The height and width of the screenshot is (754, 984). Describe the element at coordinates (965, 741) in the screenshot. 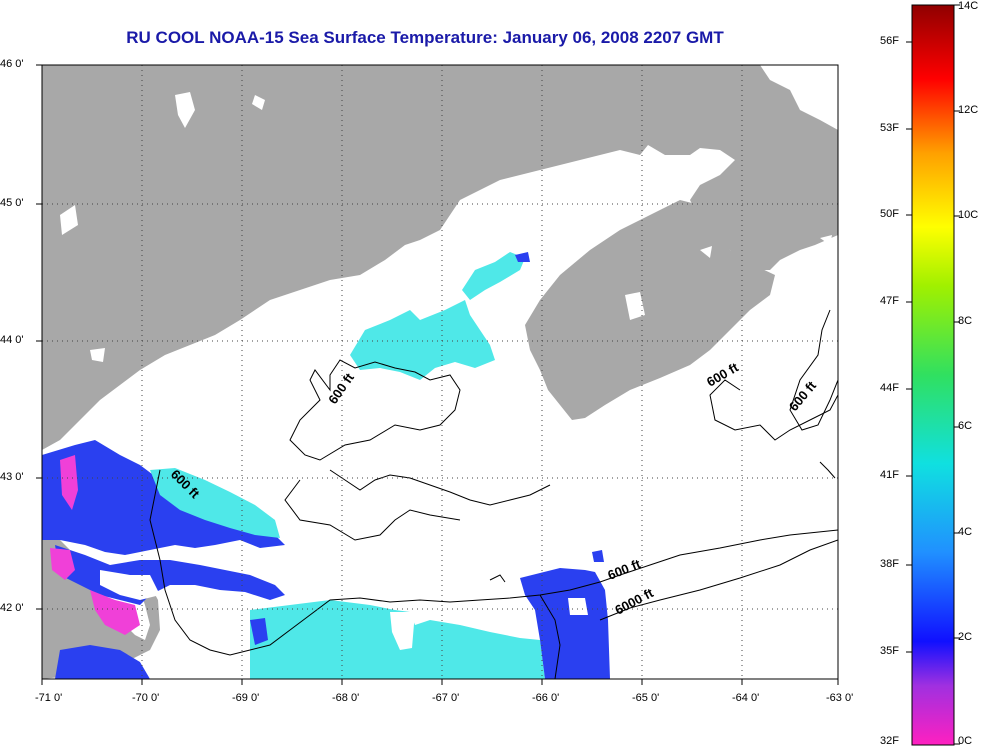

I see `colorbar-c-label: 0C` at that location.